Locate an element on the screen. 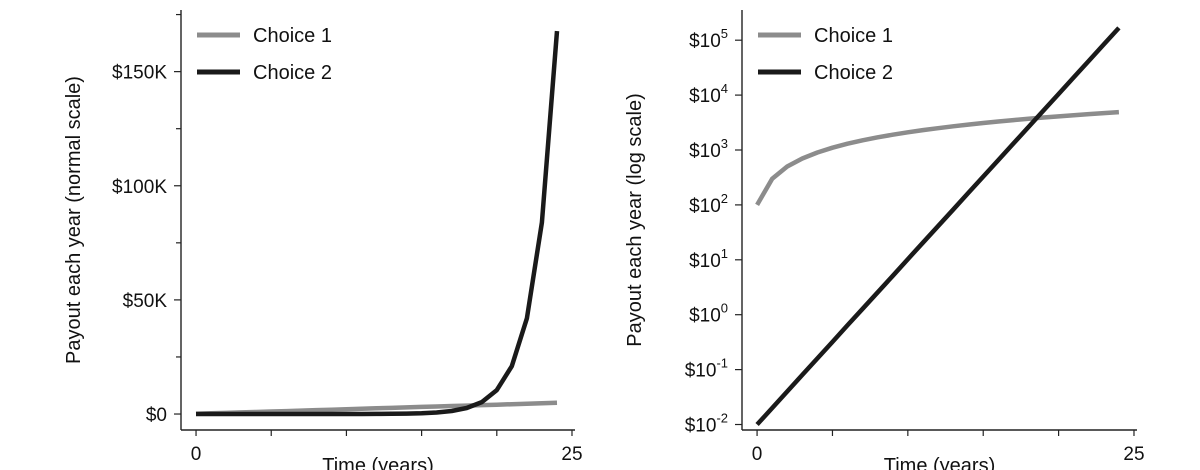  y-axis-label: Payout each year (log scale) is located at coordinates (635, 219).